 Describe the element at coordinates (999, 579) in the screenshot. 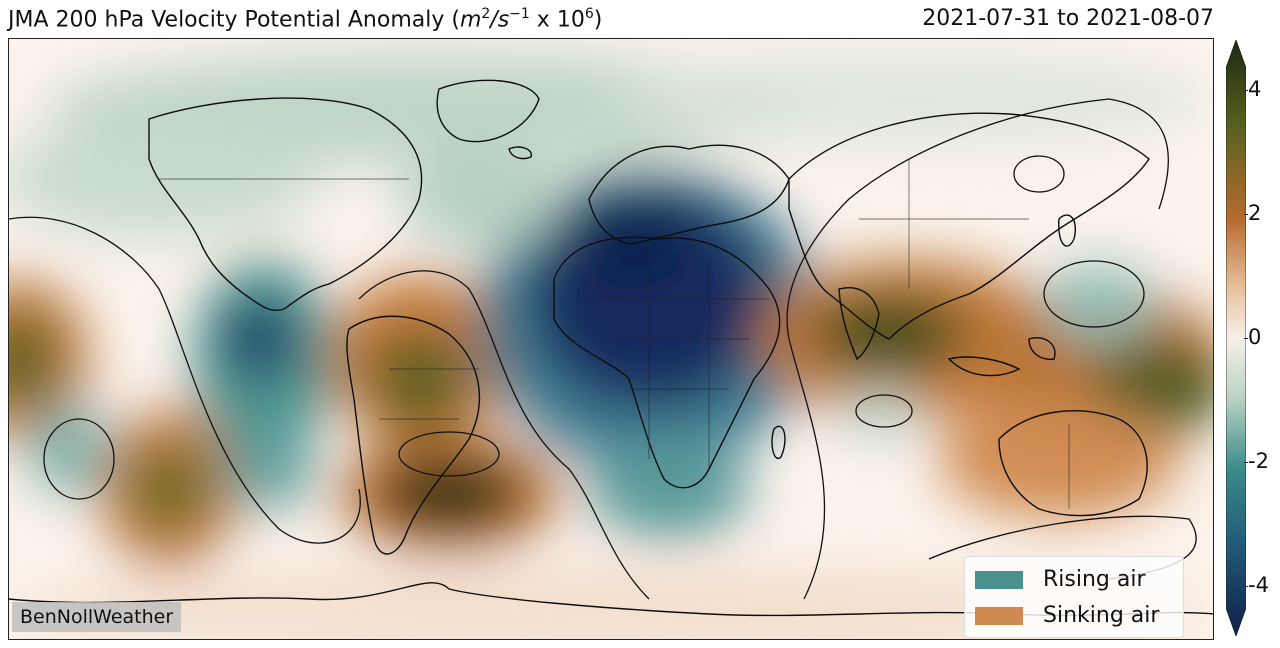

I see `legend-swatch-rising` at that location.